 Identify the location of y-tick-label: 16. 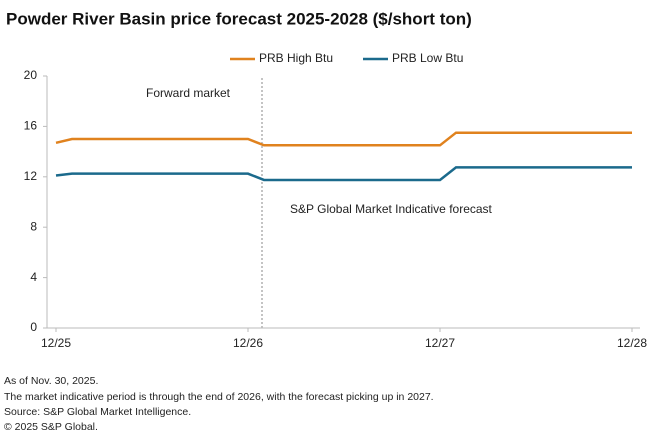
(31, 126).